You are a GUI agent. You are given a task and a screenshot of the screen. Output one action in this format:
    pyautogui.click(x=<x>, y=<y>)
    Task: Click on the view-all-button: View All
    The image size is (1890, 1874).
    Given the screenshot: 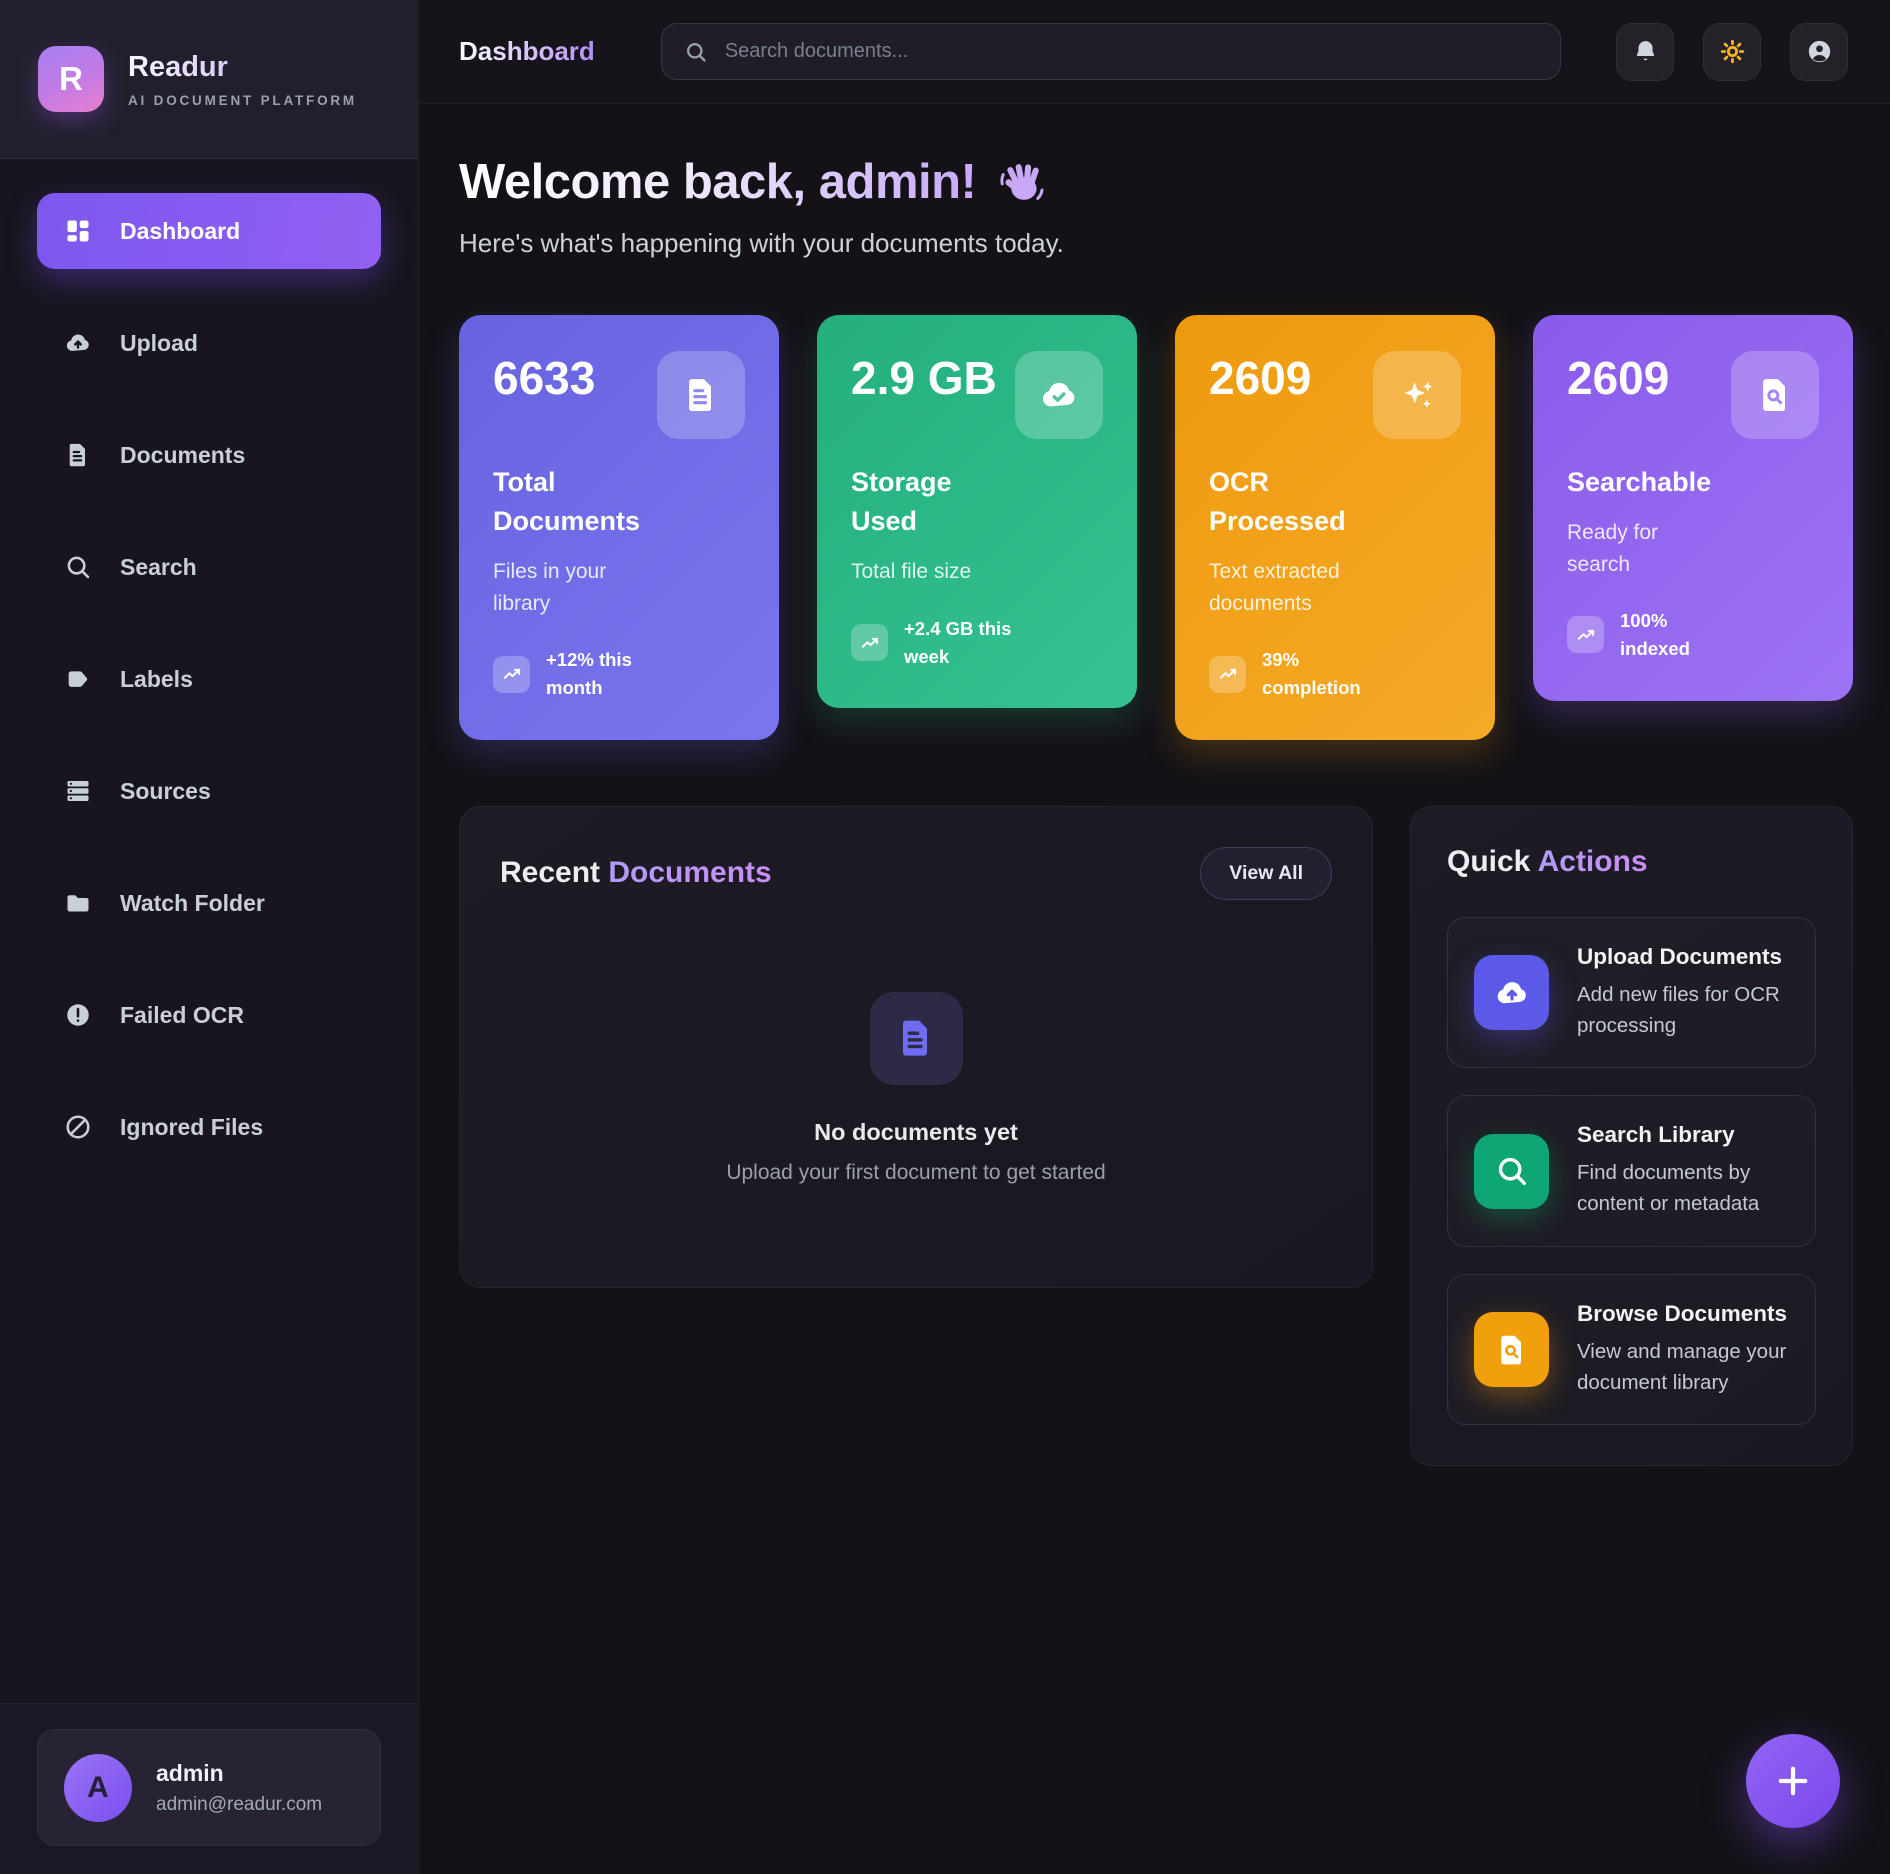 What is the action you would take?
    pyautogui.click(x=1266, y=873)
    